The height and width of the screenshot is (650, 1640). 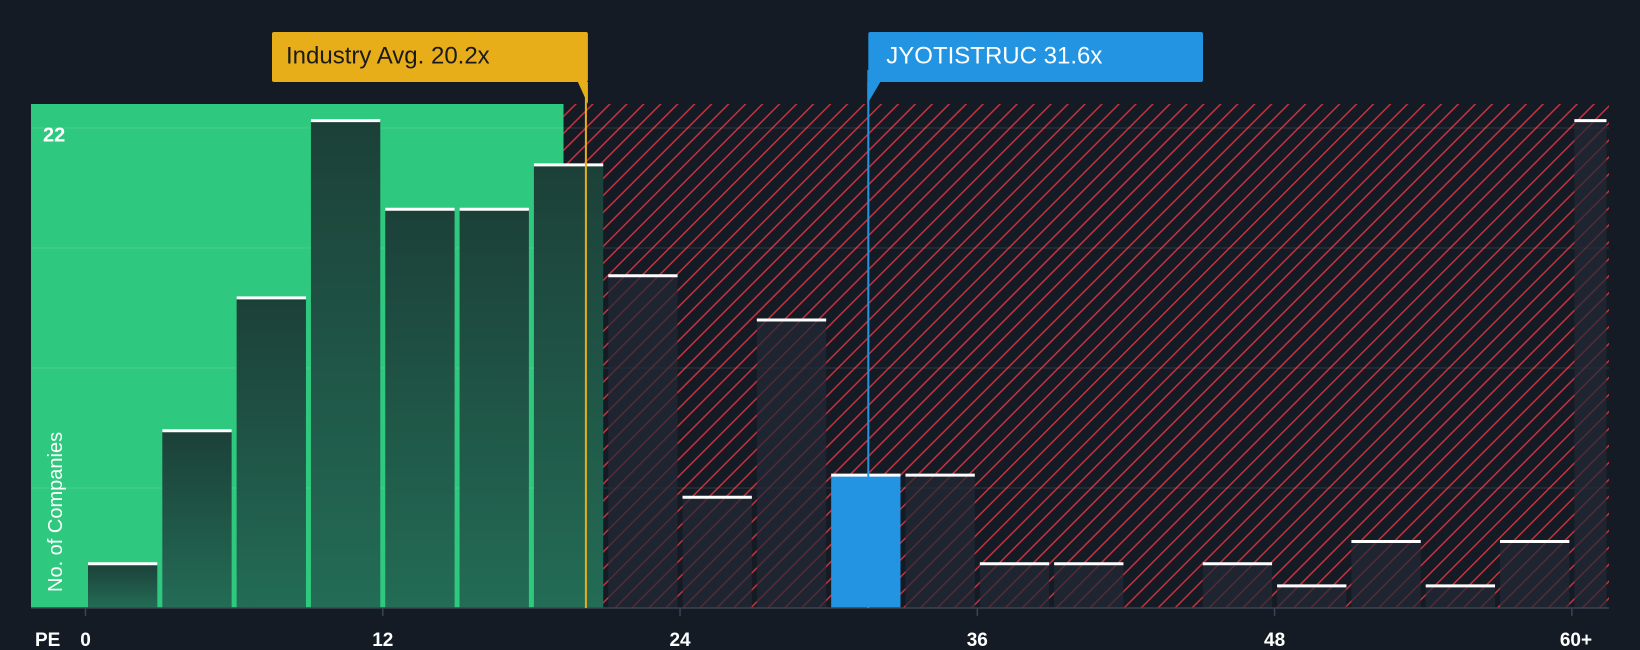 I want to click on company-bar, so click(x=866, y=541).